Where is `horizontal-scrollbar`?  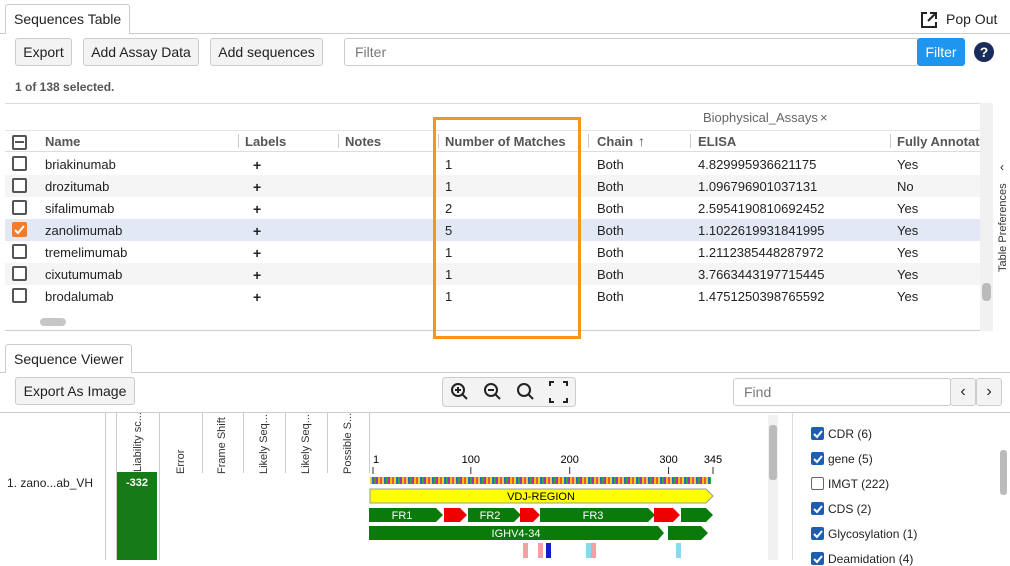 horizontal-scrollbar is located at coordinates (53, 322).